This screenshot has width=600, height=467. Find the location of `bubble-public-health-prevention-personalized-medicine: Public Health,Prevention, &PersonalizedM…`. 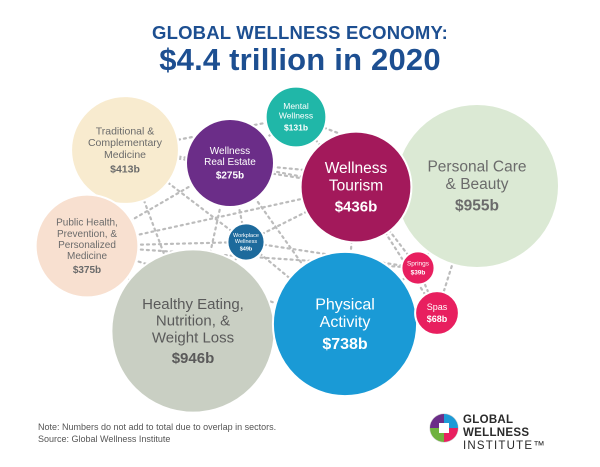

bubble-public-health-prevention-personalized-medicine: Public Health,Prevention, &PersonalizedM… is located at coordinates (87, 246).